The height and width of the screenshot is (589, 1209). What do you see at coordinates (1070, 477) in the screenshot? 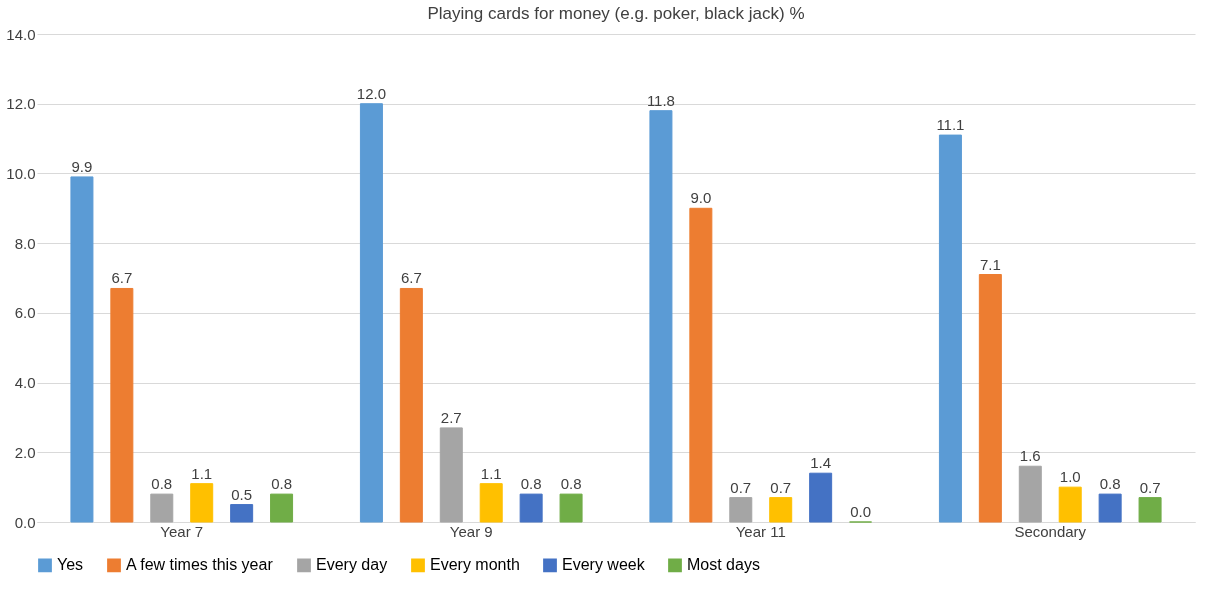
I see `data-label: 1.0` at bounding box center [1070, 477].